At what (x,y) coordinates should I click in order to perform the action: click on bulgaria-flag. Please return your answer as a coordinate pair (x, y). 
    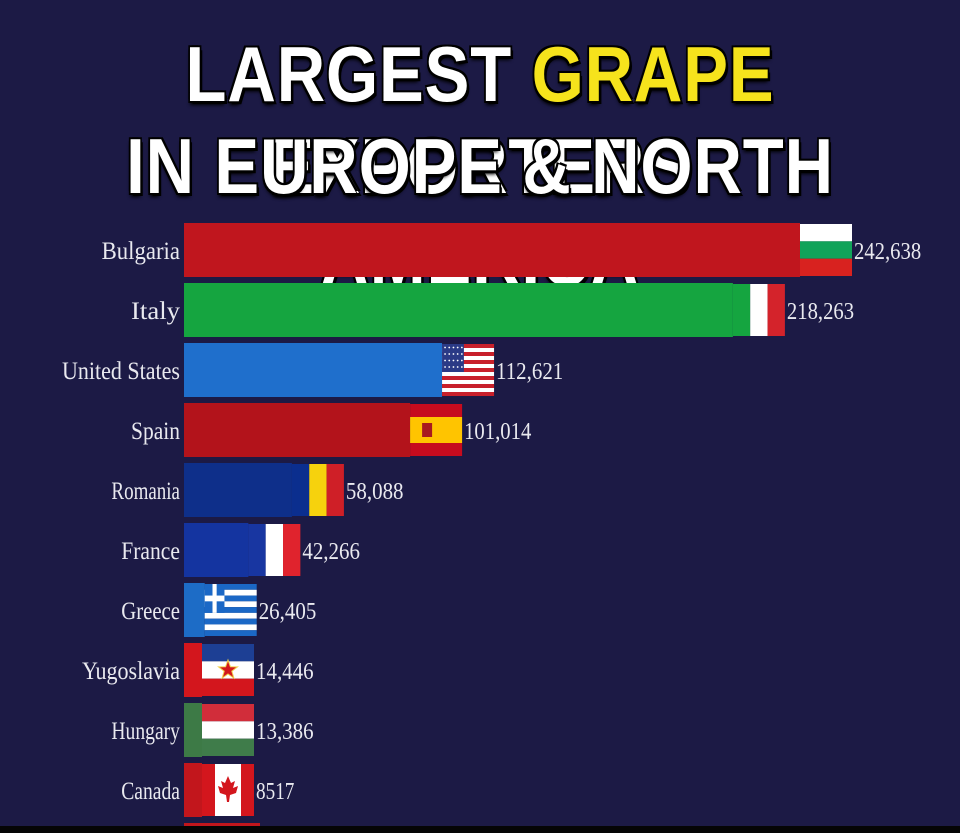
    Looking at the image, I should click on (826, 250).